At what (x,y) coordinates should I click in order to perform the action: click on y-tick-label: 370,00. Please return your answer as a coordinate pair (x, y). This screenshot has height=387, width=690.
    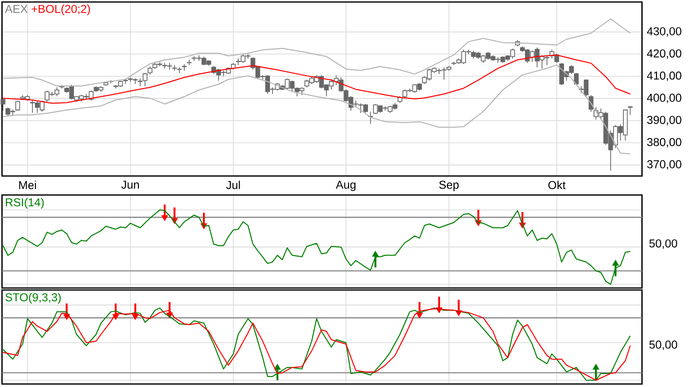
    Looking at the image, I should click on (664, 165).